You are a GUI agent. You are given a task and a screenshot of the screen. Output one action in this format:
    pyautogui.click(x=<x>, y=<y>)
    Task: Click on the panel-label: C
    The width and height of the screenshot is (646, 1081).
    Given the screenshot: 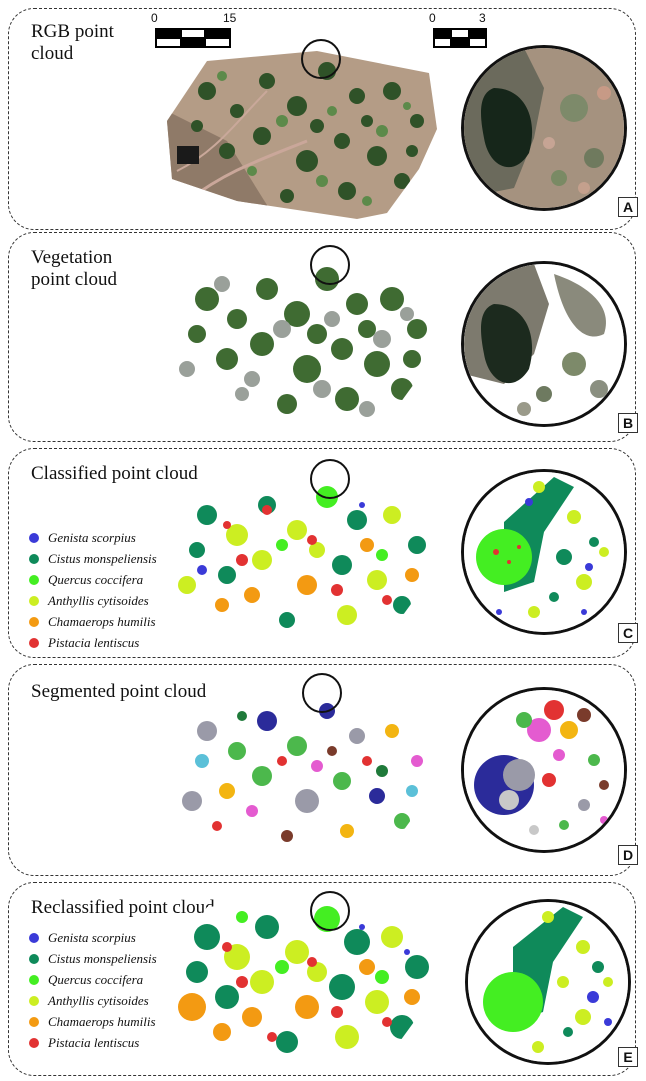 What is the action you would take?
    pyautogui.click(x=628, y=633)
    